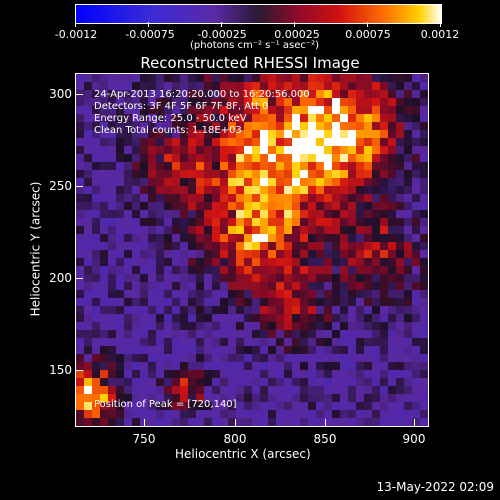 Image resolution: width=500 pixels, height=500 pixels. Describe the element at coordinates (144, 439) in the screenshot. I see `x-tick-label: 750` at that location.